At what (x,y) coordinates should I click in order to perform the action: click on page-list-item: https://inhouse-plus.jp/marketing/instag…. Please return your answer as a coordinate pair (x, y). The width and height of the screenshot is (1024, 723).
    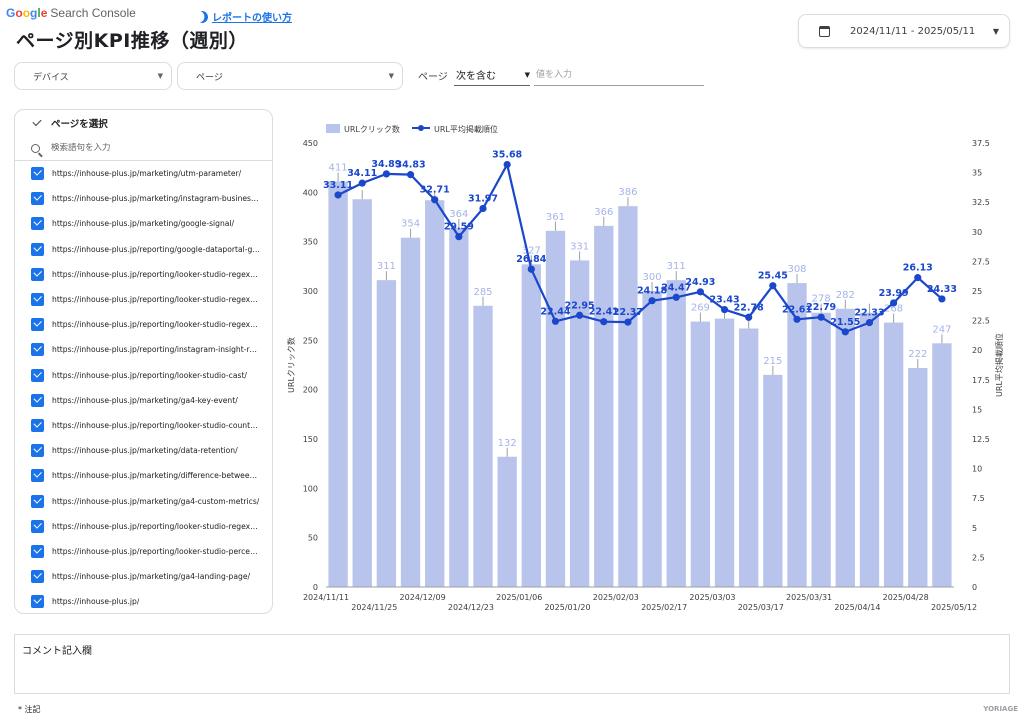
    Looking at the image, I should click on (143, 198).